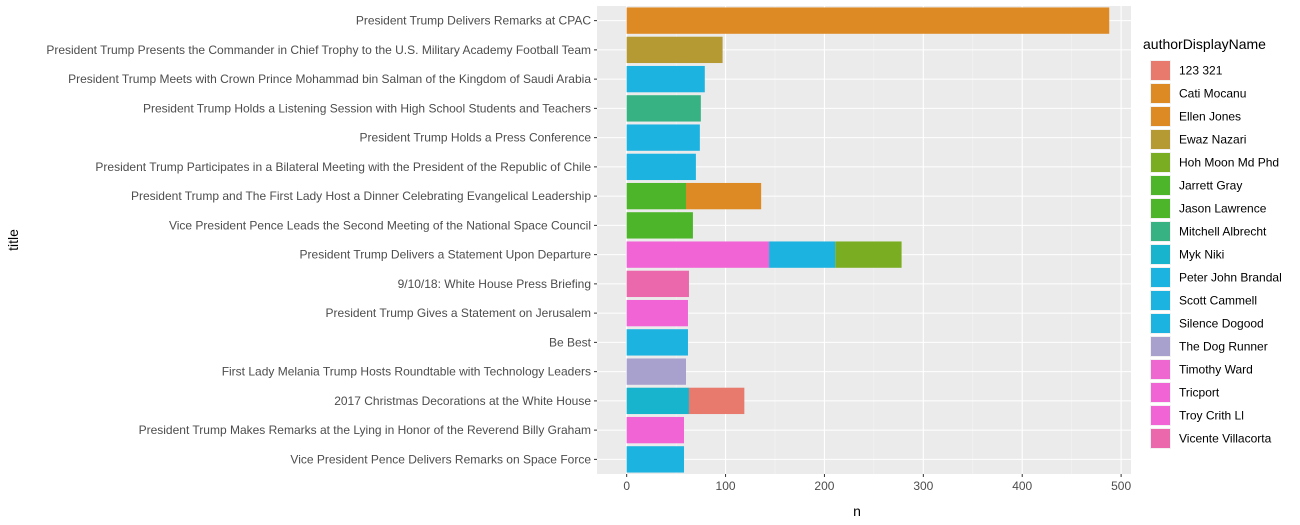 The image size is (1300, 525). Describe the element at coordinates (1204, 44) in the screenshot. I see `legend-title: authorDisplayName` at that location.